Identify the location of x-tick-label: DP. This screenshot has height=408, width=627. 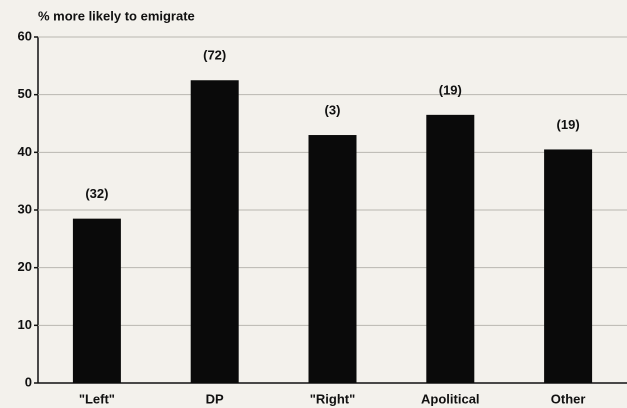
(215, 398).